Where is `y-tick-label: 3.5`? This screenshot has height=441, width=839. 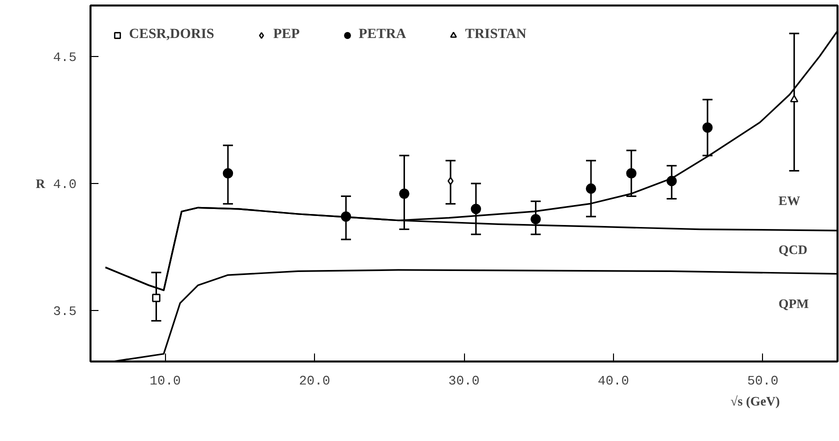
y-tick-label: 3.5 is located at coordinates (64, 312).